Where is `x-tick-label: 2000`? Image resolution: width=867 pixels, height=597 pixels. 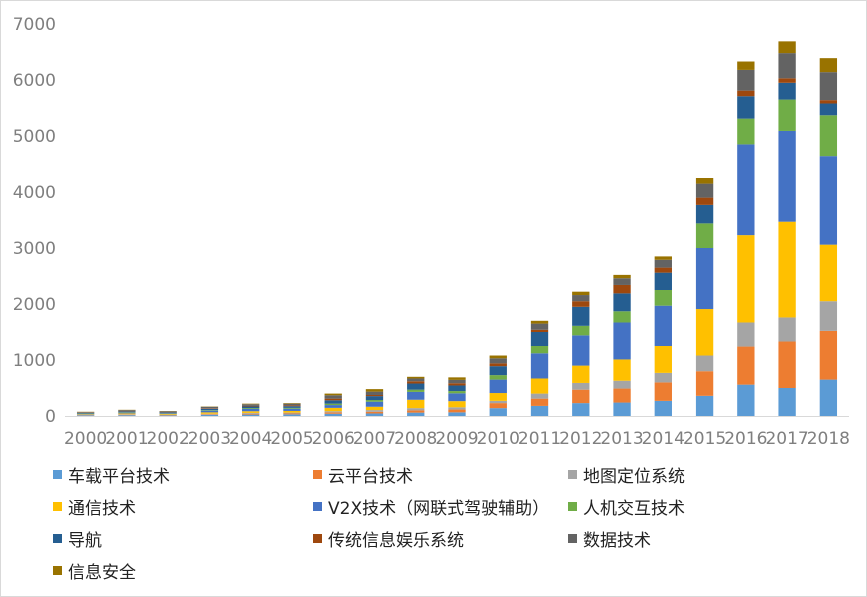
x-tick-label: 2000 is located at coordinates (85, 439).